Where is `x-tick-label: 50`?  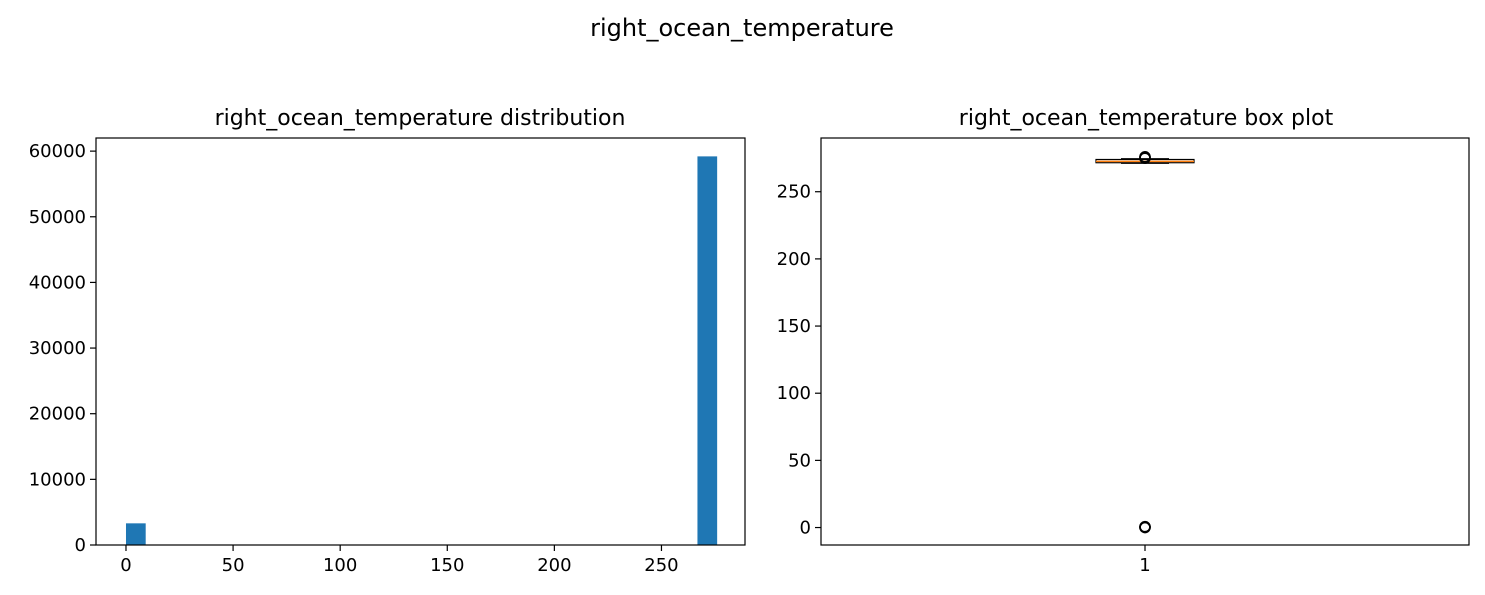
x-tick-label: 50 is located at coordinates (233, 565).